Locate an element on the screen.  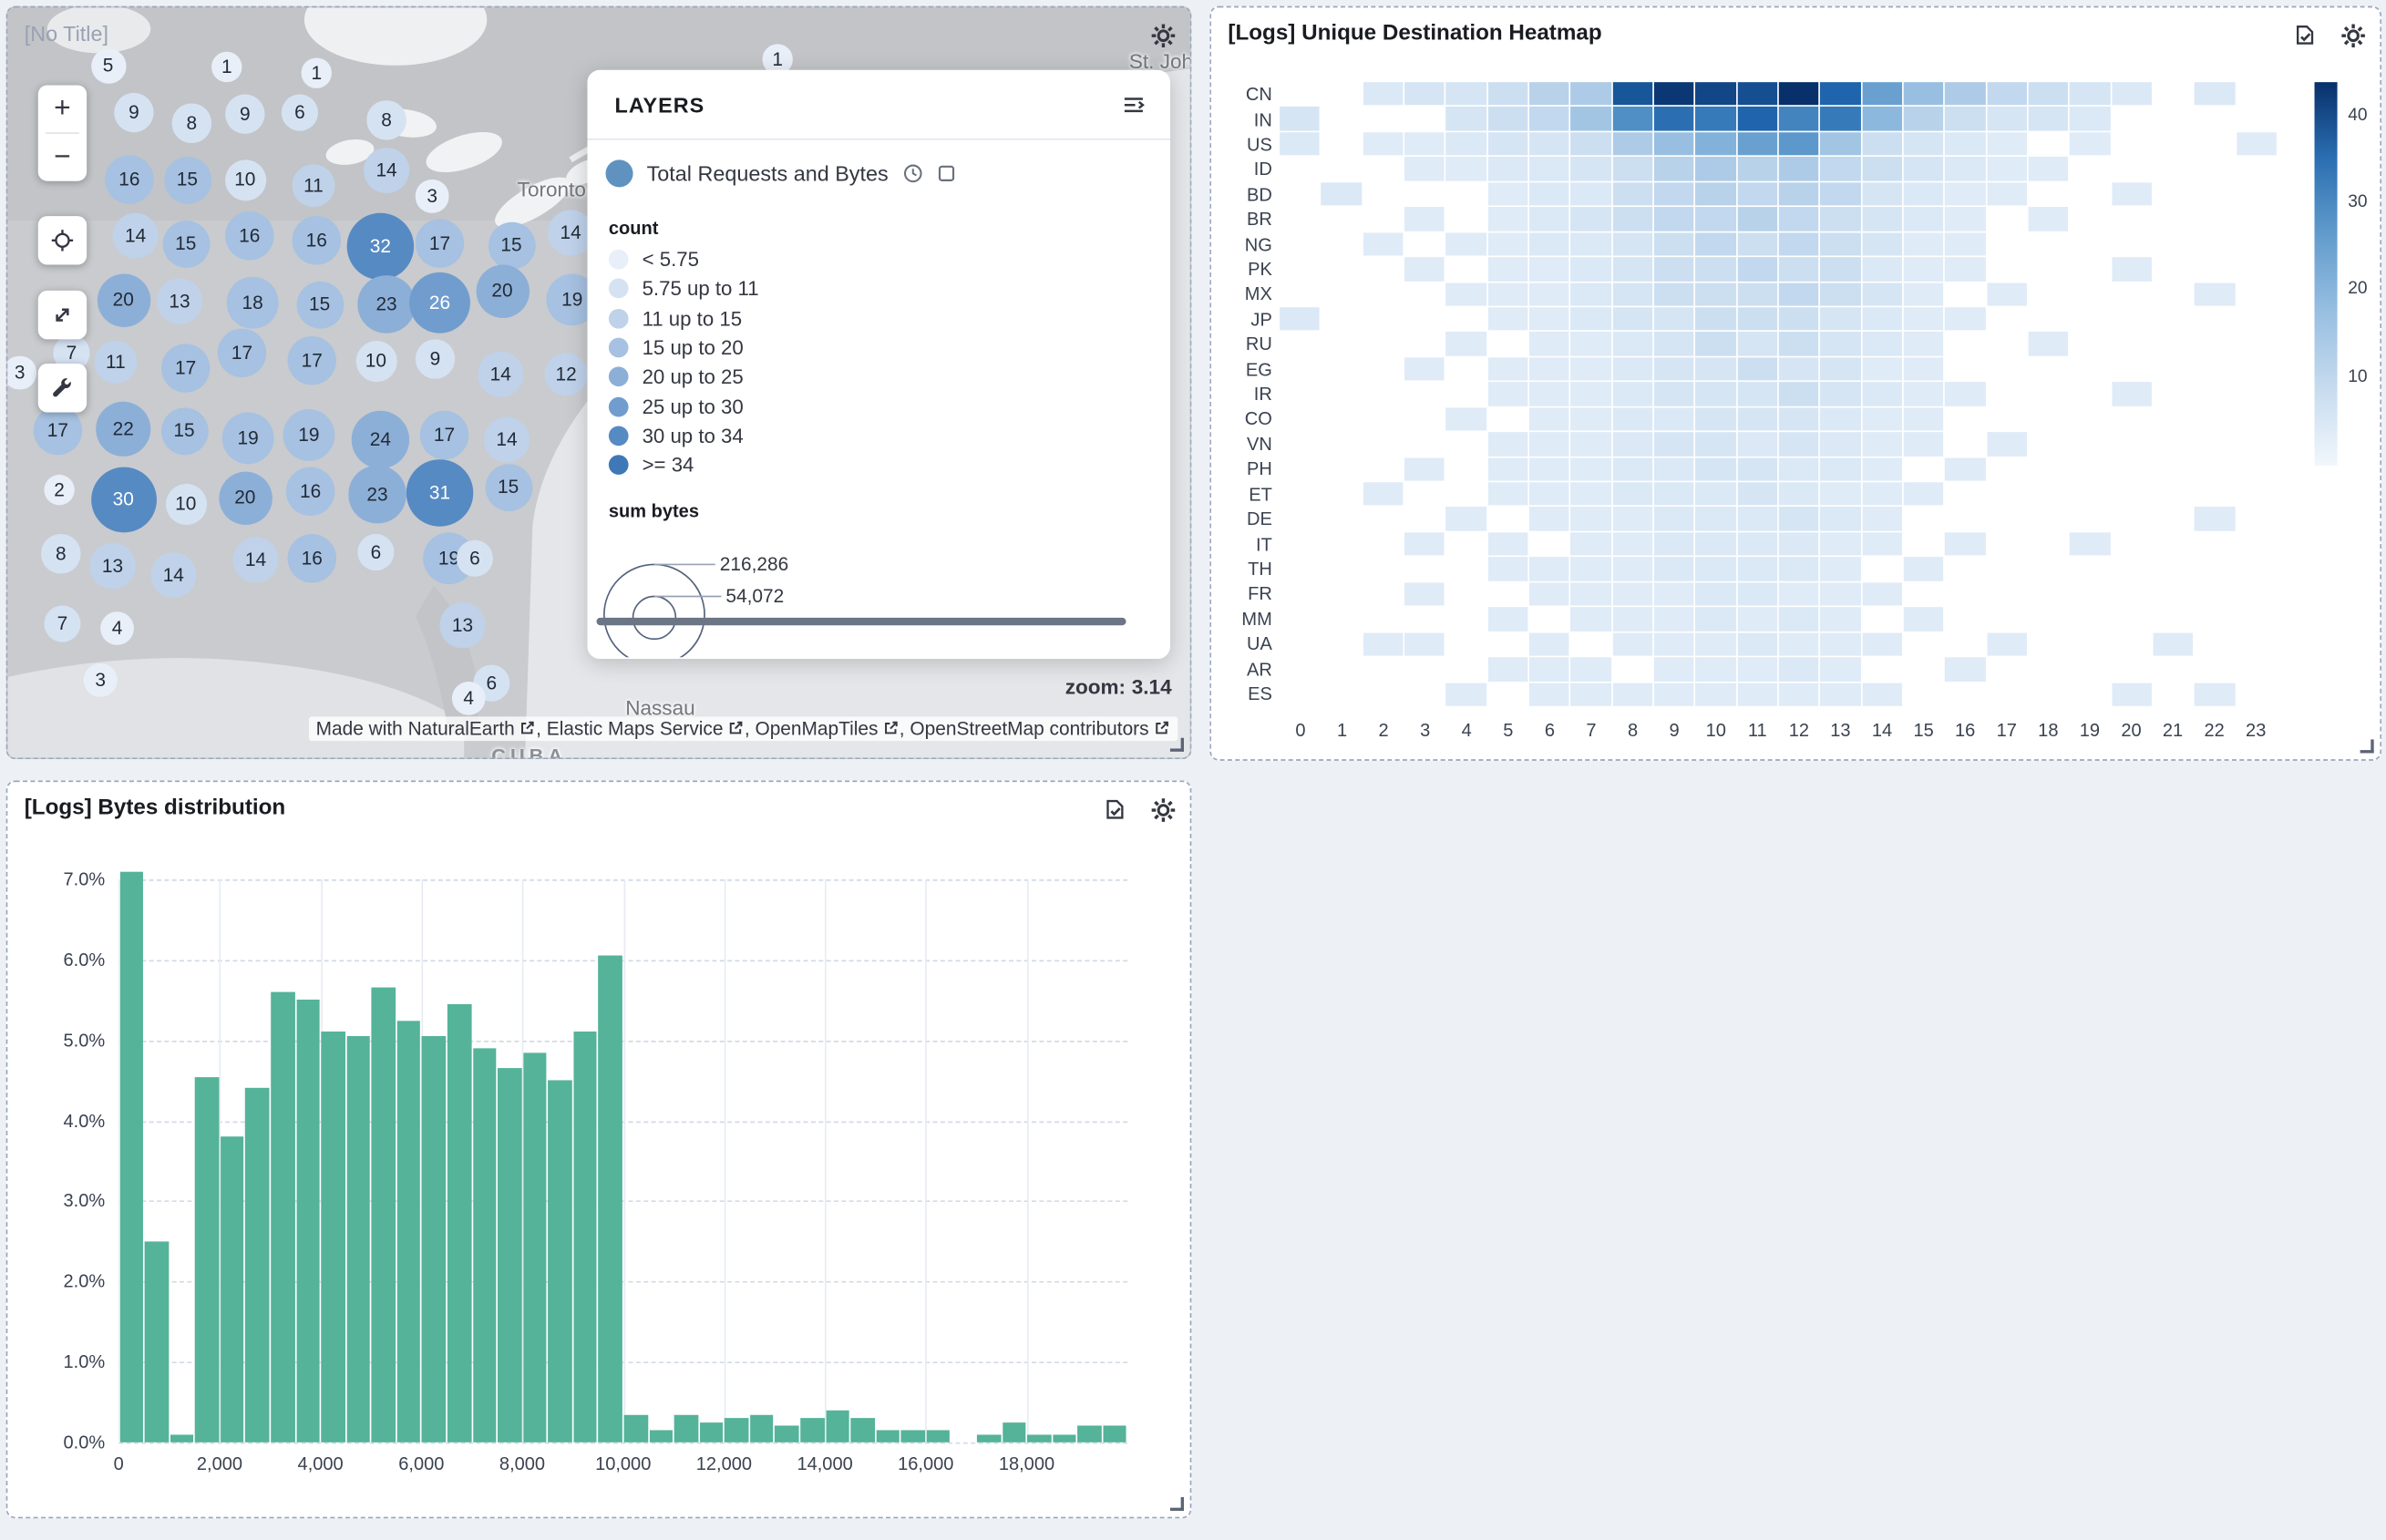
map-cluster-bubble: 26 is located at coordinates (440, 303).